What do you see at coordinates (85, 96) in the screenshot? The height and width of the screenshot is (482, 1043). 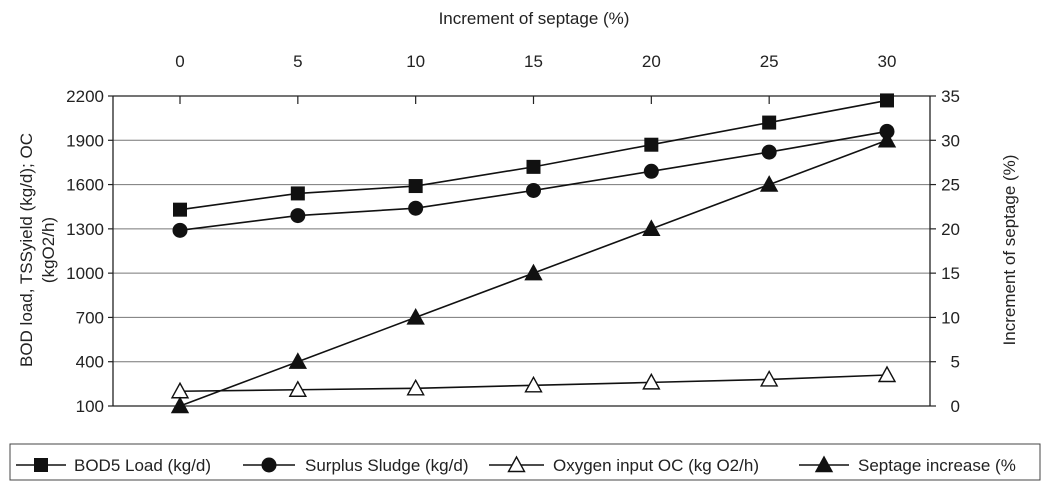 I see `left-tick-label: 2200` at bounding box center [85, 96].